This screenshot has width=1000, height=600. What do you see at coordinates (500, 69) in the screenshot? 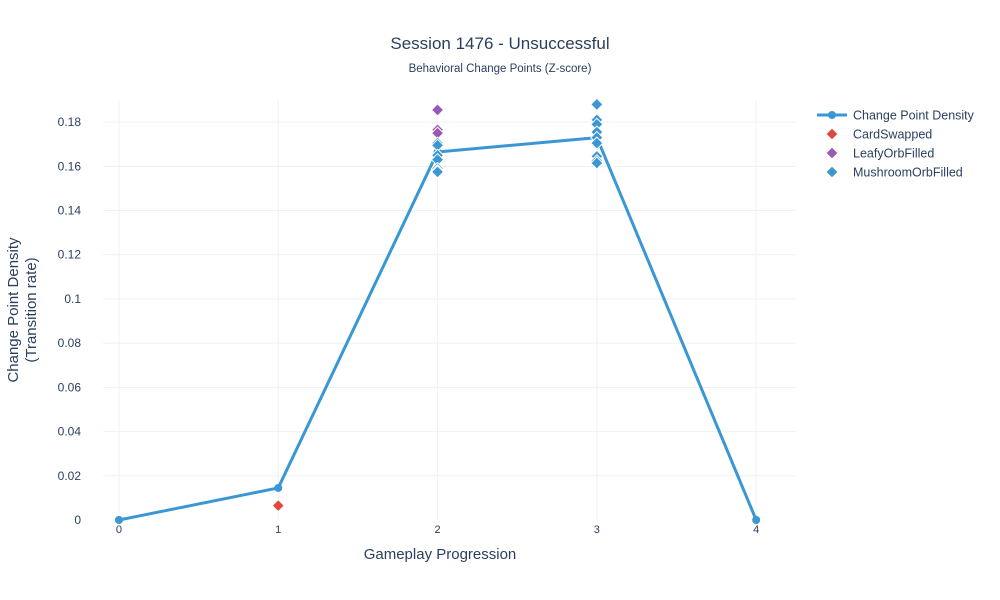
I see `chart-subtitle: Behavioral Change Points (Z-score)` at bounding box center [500, 69].